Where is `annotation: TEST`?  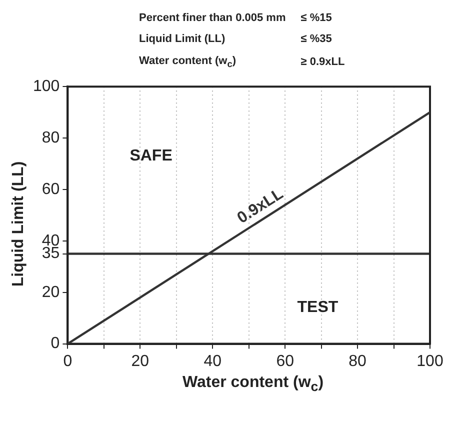 annotation: TEST is located at coordinates (317, 307).